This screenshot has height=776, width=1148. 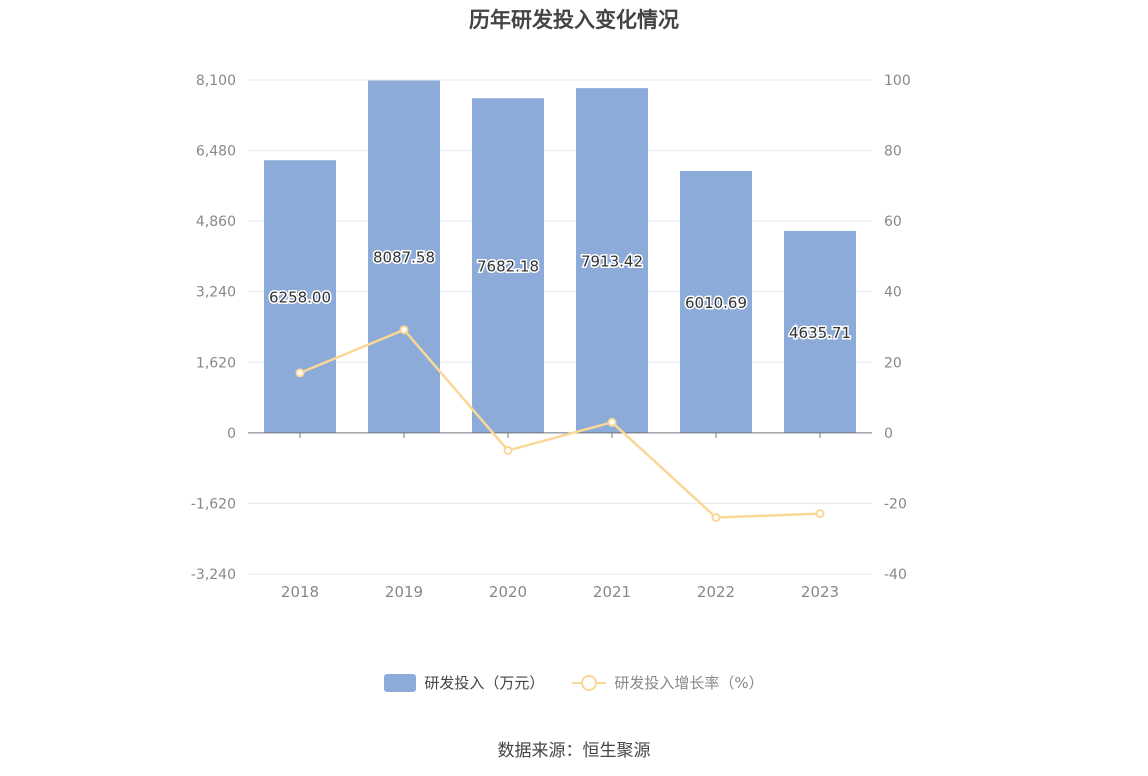 I want to click on x-tick-label: 2021, so click(x=612, y=592).